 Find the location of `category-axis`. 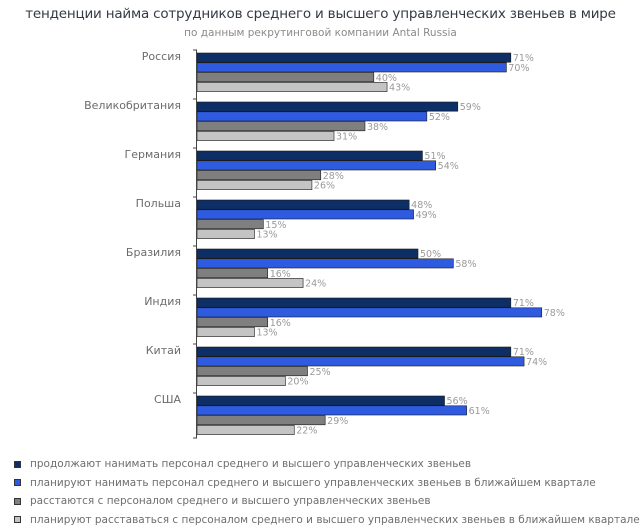

category-axis is located at coordinates (195, 244).